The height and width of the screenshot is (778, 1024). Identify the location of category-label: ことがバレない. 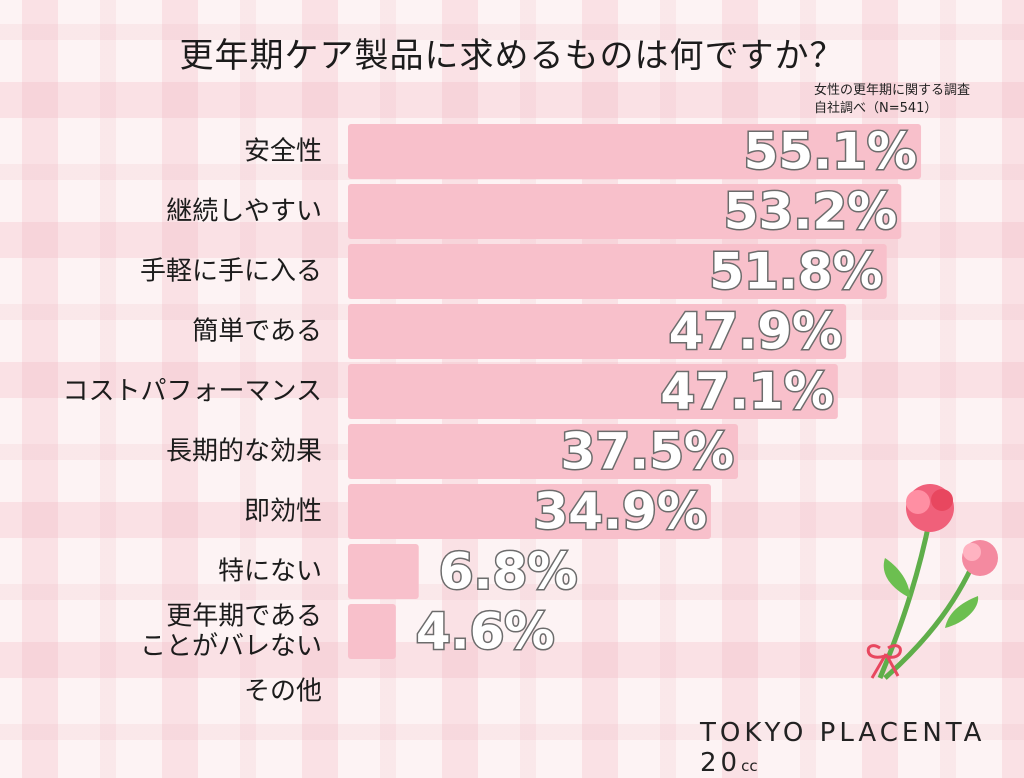
(231, 647).